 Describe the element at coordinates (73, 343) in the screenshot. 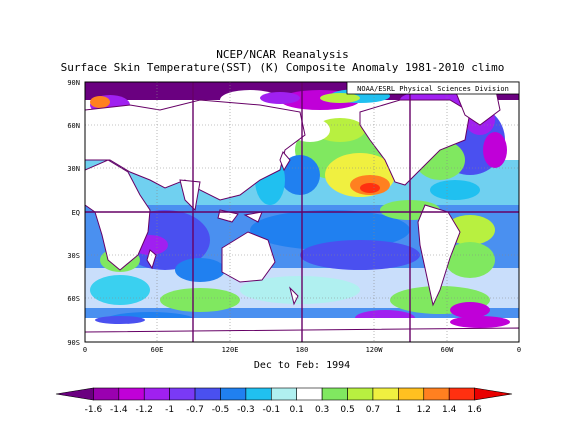

I see `lat-label: 90S` at that location.